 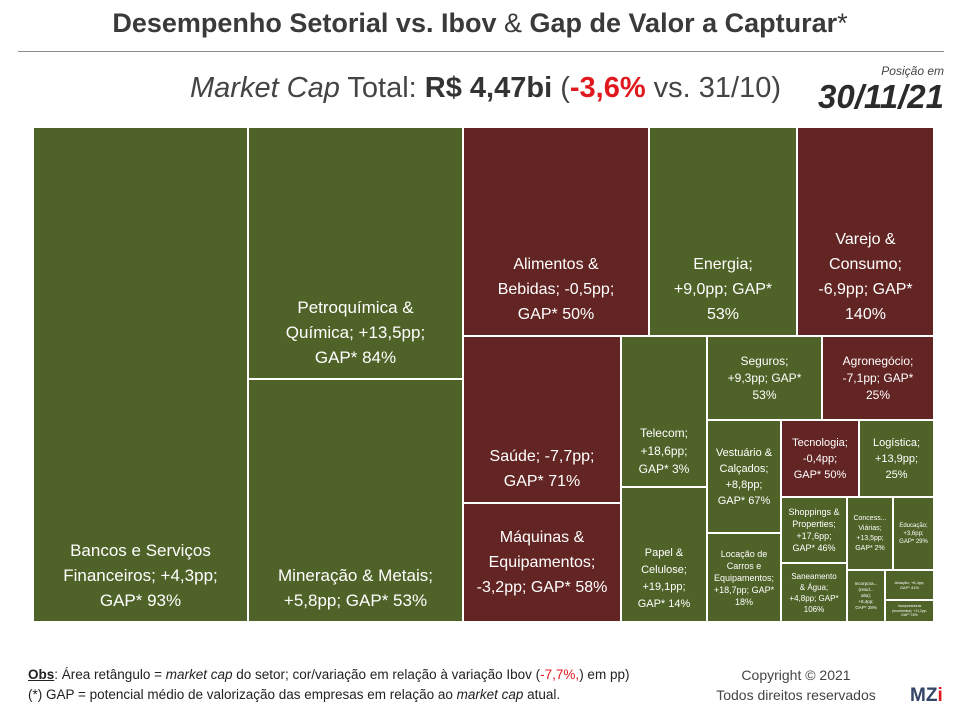 I want to click on copyright-line: Copyright © 2021, so click(x=796, y=675).